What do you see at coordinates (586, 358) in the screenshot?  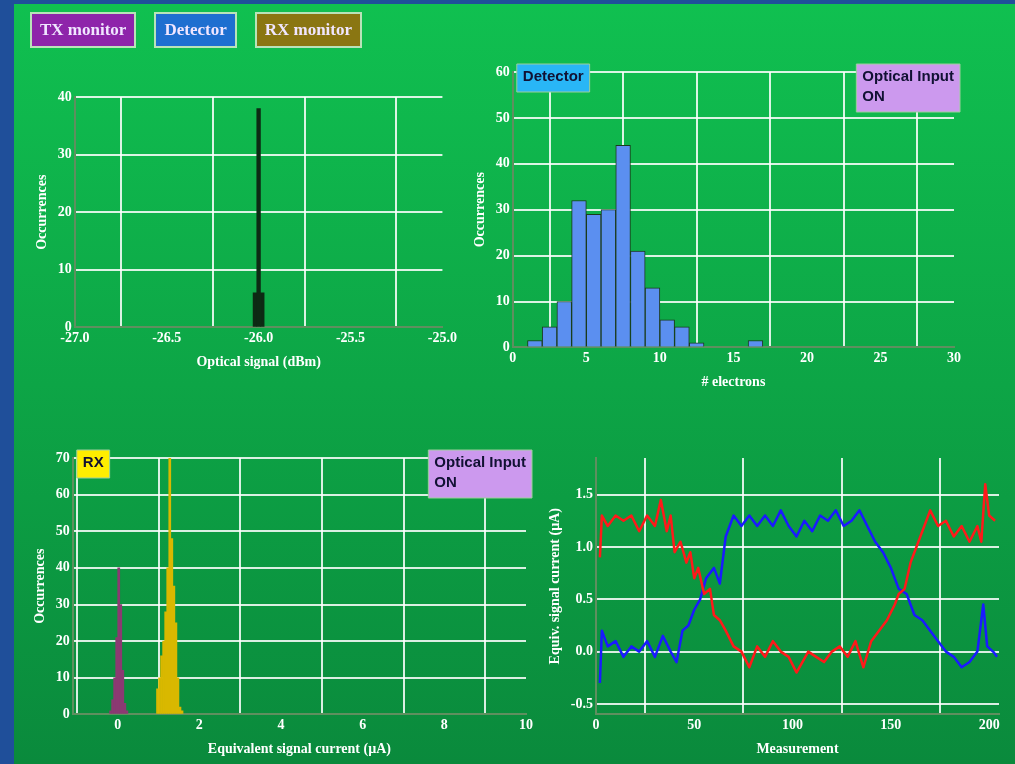 I see `x-tick-label: 5` at bounding box center [586, 358].